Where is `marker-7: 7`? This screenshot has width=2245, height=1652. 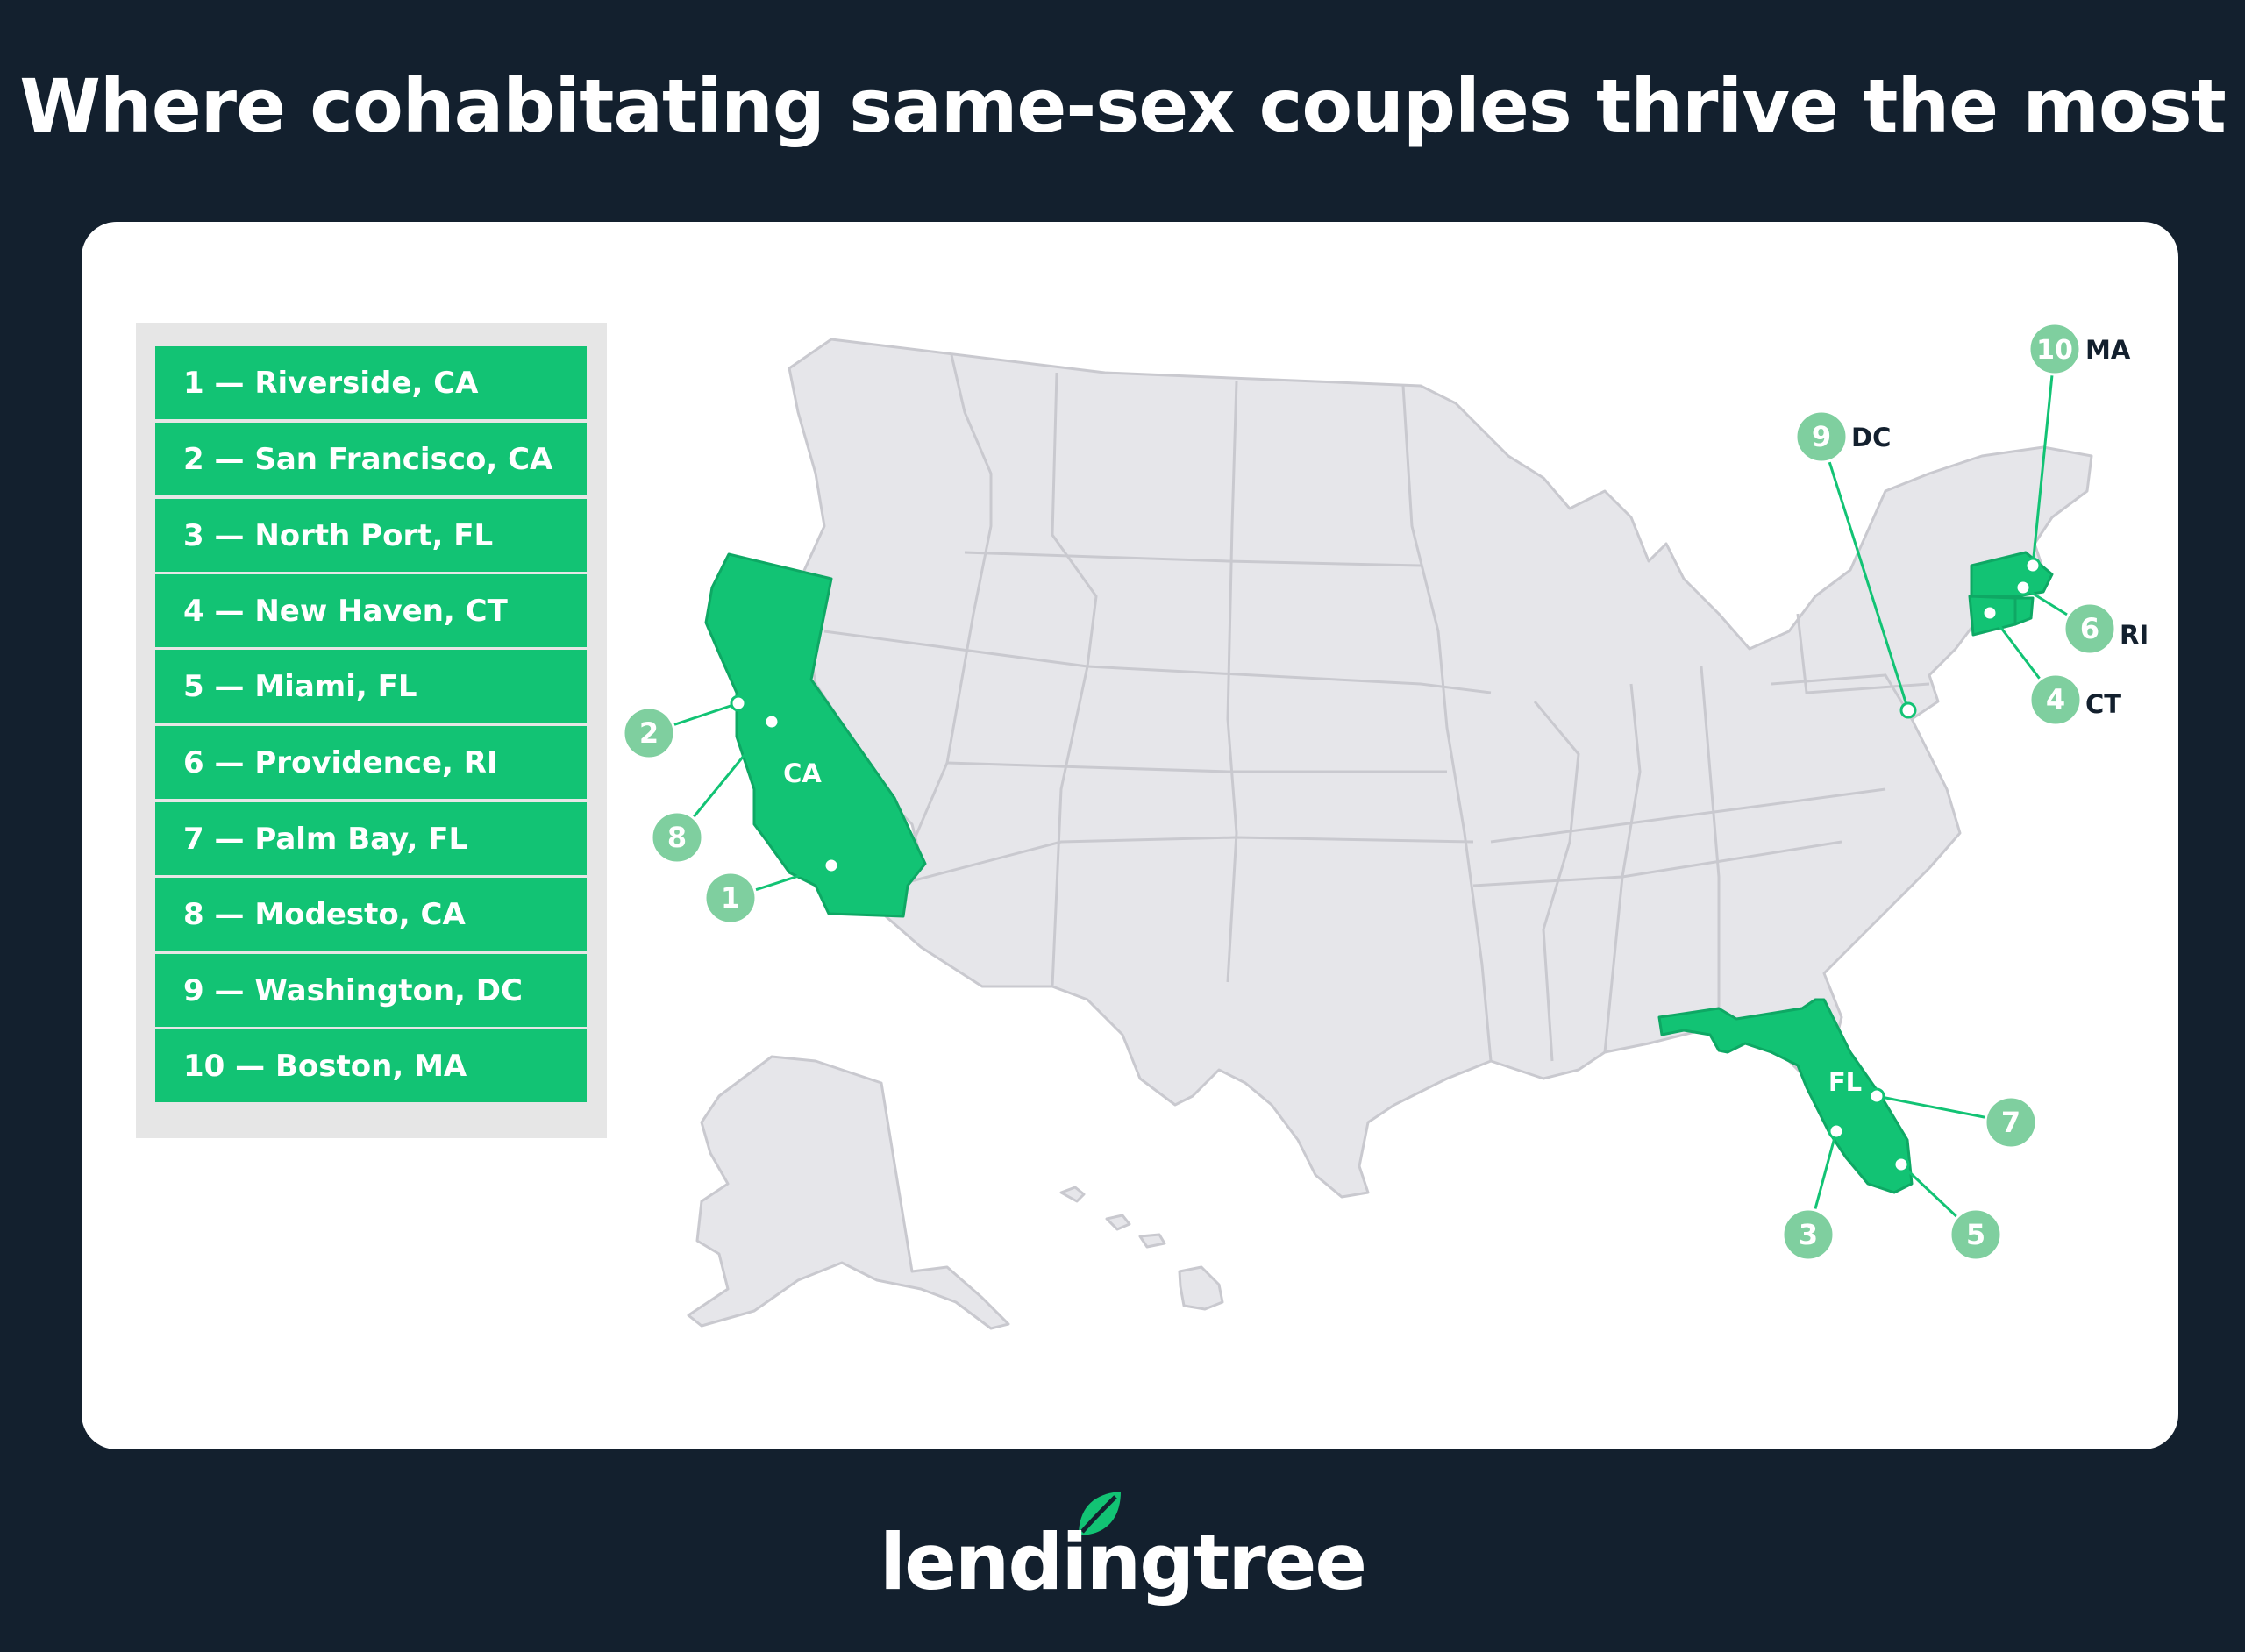 marker-7: 7 is located at coordinates (2011, 1122).